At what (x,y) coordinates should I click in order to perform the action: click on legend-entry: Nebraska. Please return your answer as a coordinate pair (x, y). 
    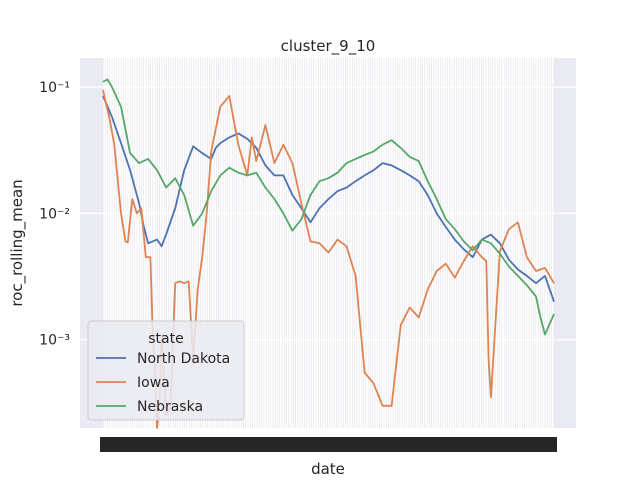
    Looking at the image, I should click on (170, 407).